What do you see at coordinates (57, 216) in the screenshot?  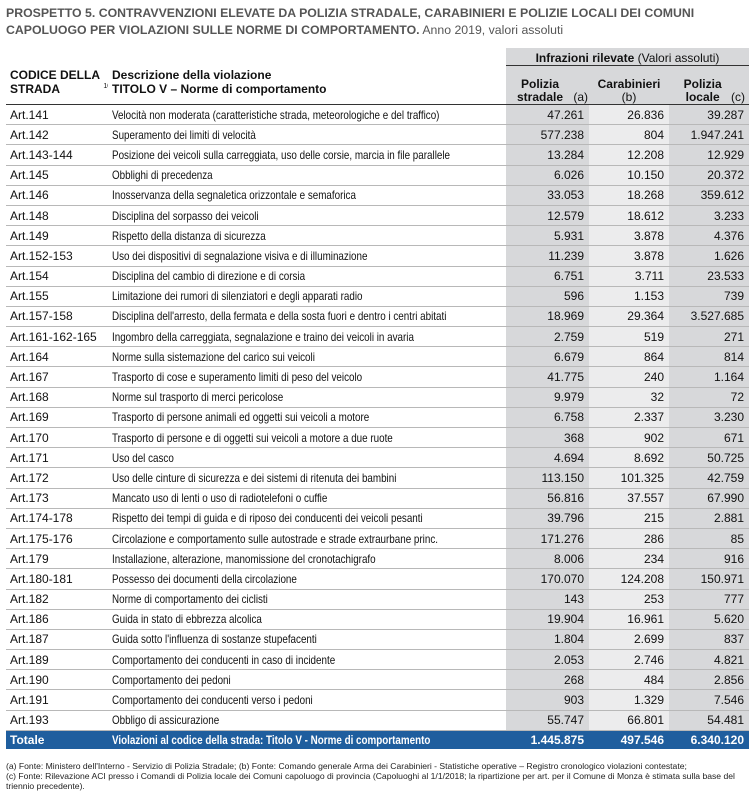 I see `code-cell: Art.148` at bounding box center [57, 216].